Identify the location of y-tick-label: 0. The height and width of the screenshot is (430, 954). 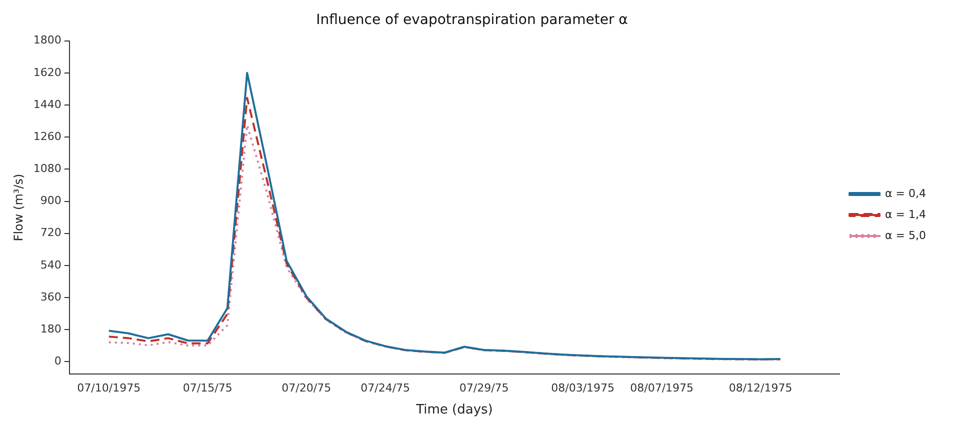
(58, 361).